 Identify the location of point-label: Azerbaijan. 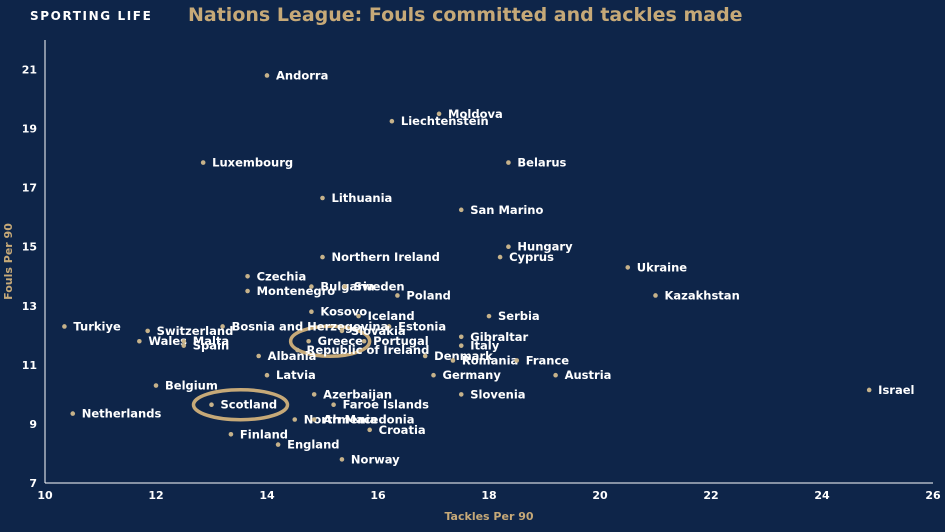
(357, 394).